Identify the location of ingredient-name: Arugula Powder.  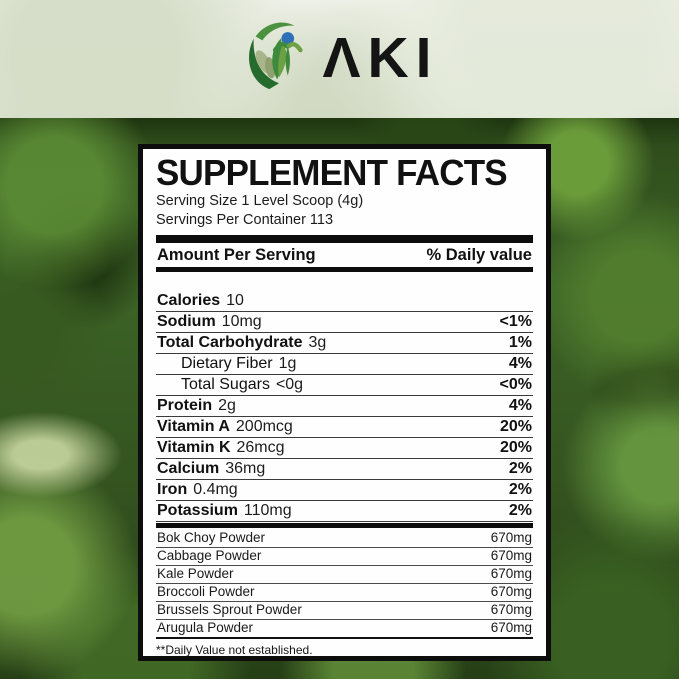
(205, 628).